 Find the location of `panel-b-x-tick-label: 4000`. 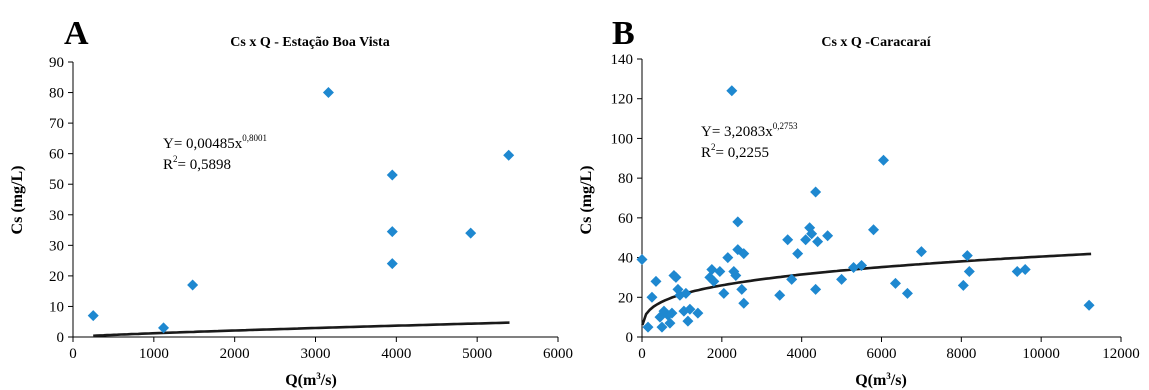

panel-b-x-tick-label: 4000 is located at coordinates (802, 354).